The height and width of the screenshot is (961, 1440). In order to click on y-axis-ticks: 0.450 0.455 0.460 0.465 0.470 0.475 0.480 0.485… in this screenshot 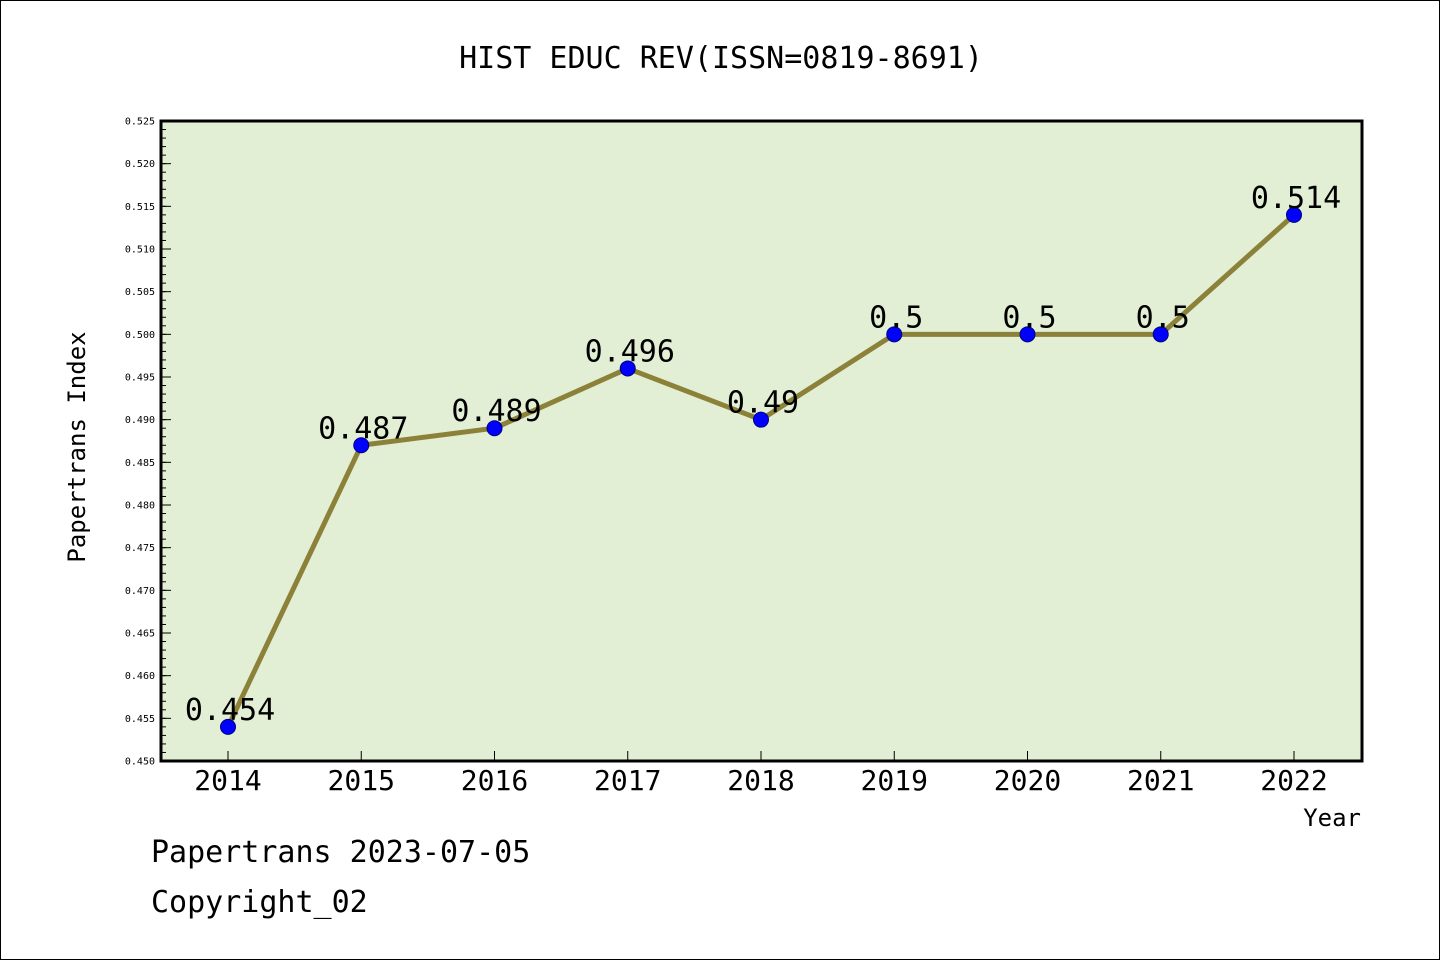, I will do `click(148, 442)`.